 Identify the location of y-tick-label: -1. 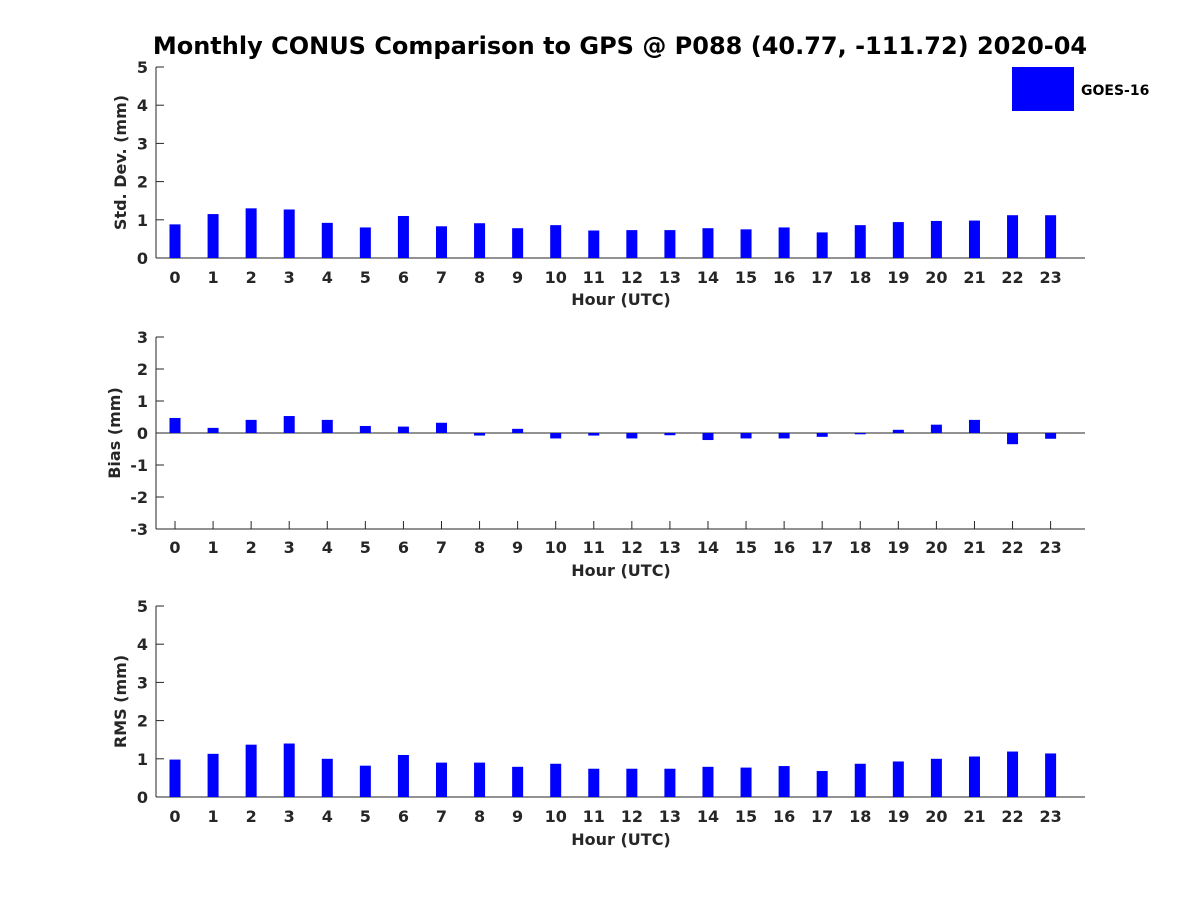
(139, 465).